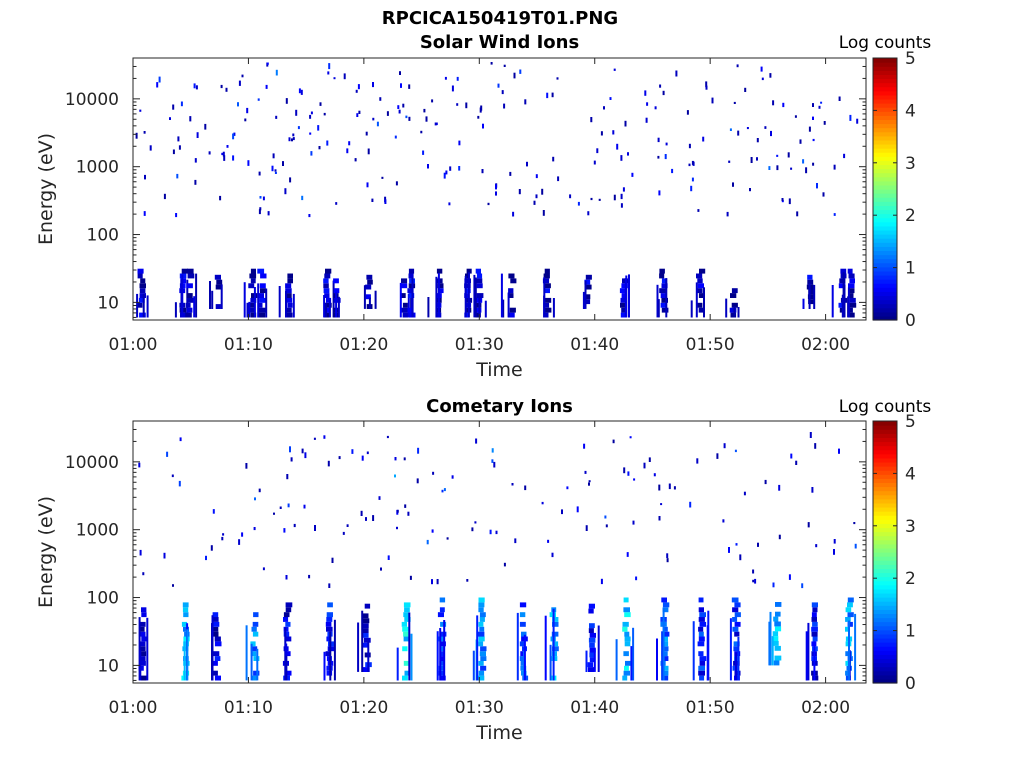  I want to click on y-tick-label: 10, so click(108, 303).